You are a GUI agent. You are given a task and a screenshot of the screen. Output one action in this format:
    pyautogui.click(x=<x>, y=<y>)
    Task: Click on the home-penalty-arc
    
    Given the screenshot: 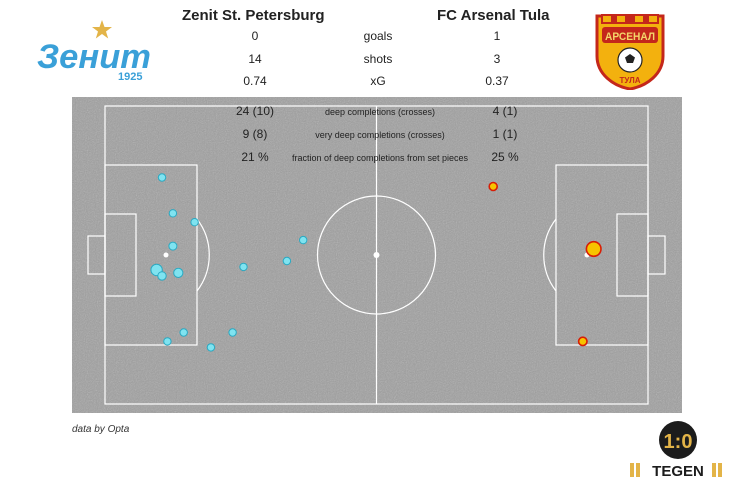 What is the action you would take?
    pyautogui.click(x=203, y=255)
    